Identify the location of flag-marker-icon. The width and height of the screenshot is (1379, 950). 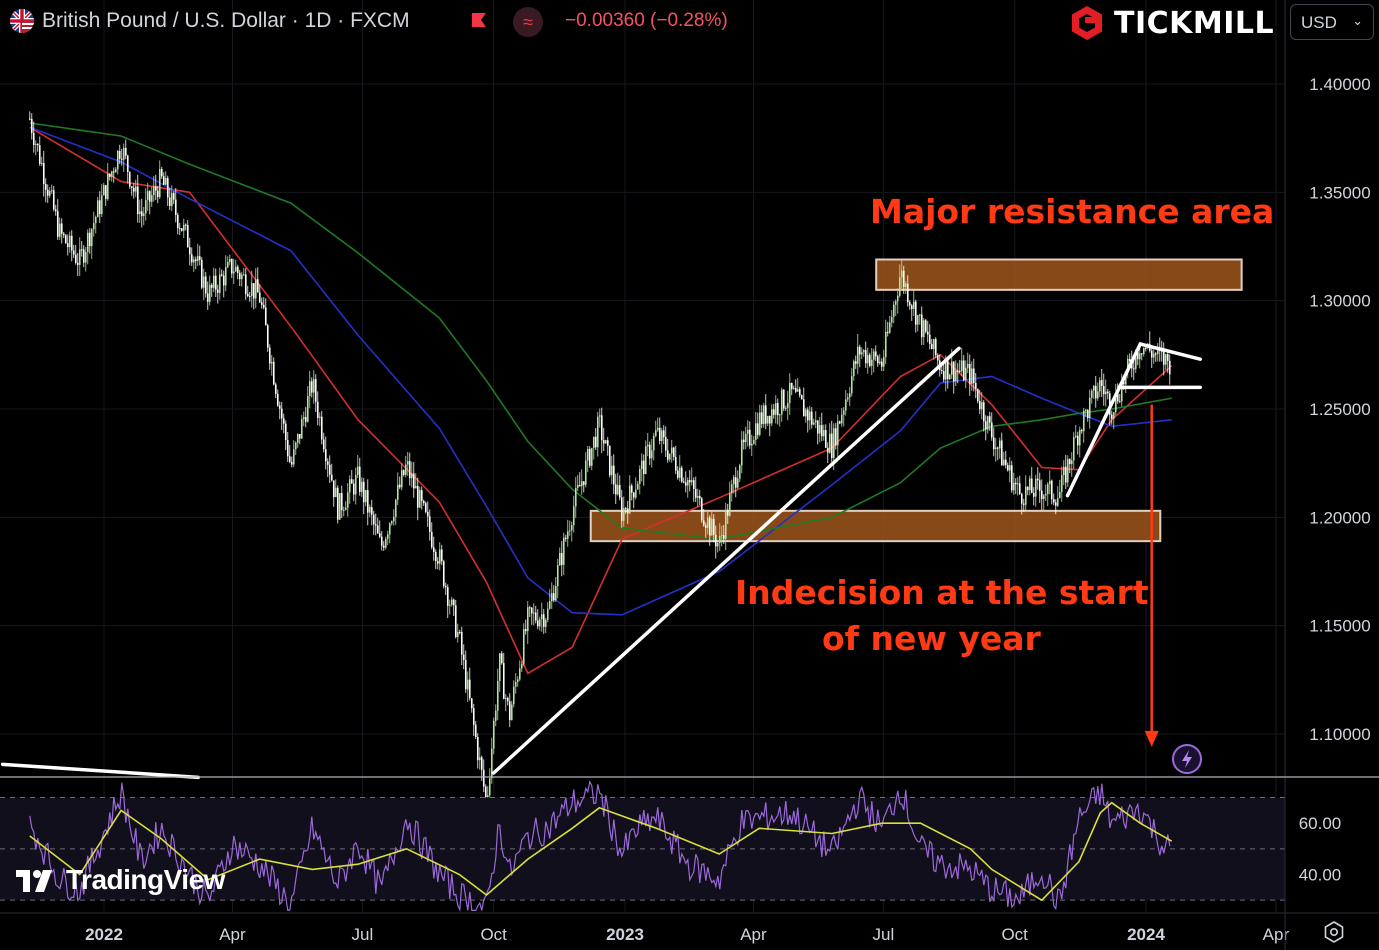
(479, 21).